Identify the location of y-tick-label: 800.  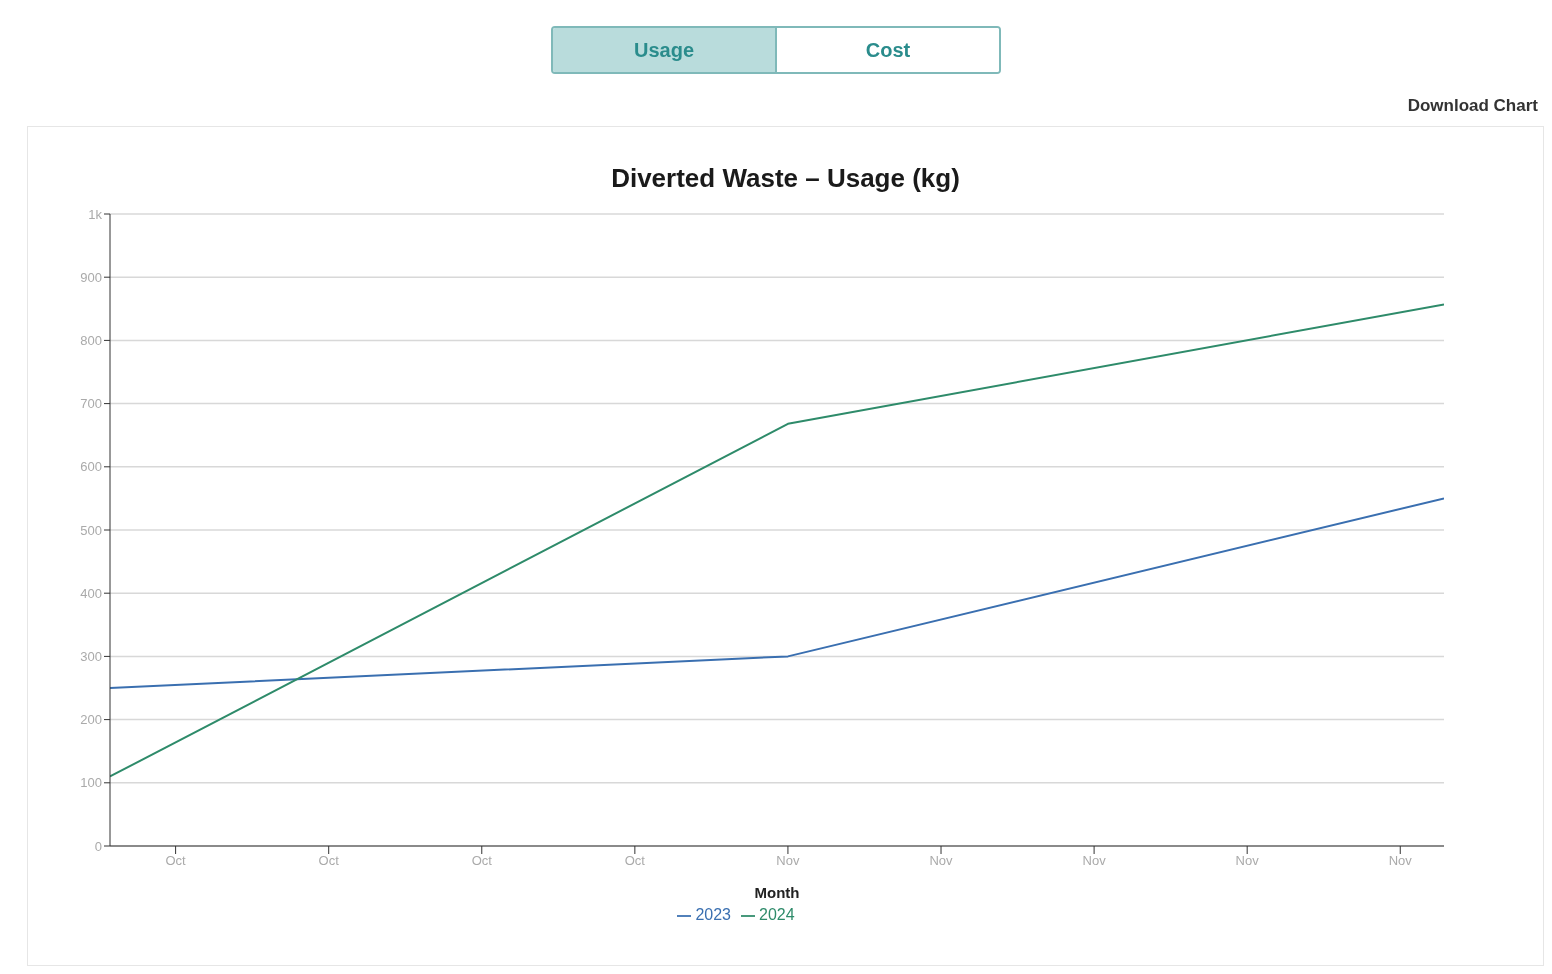
(91, 341).